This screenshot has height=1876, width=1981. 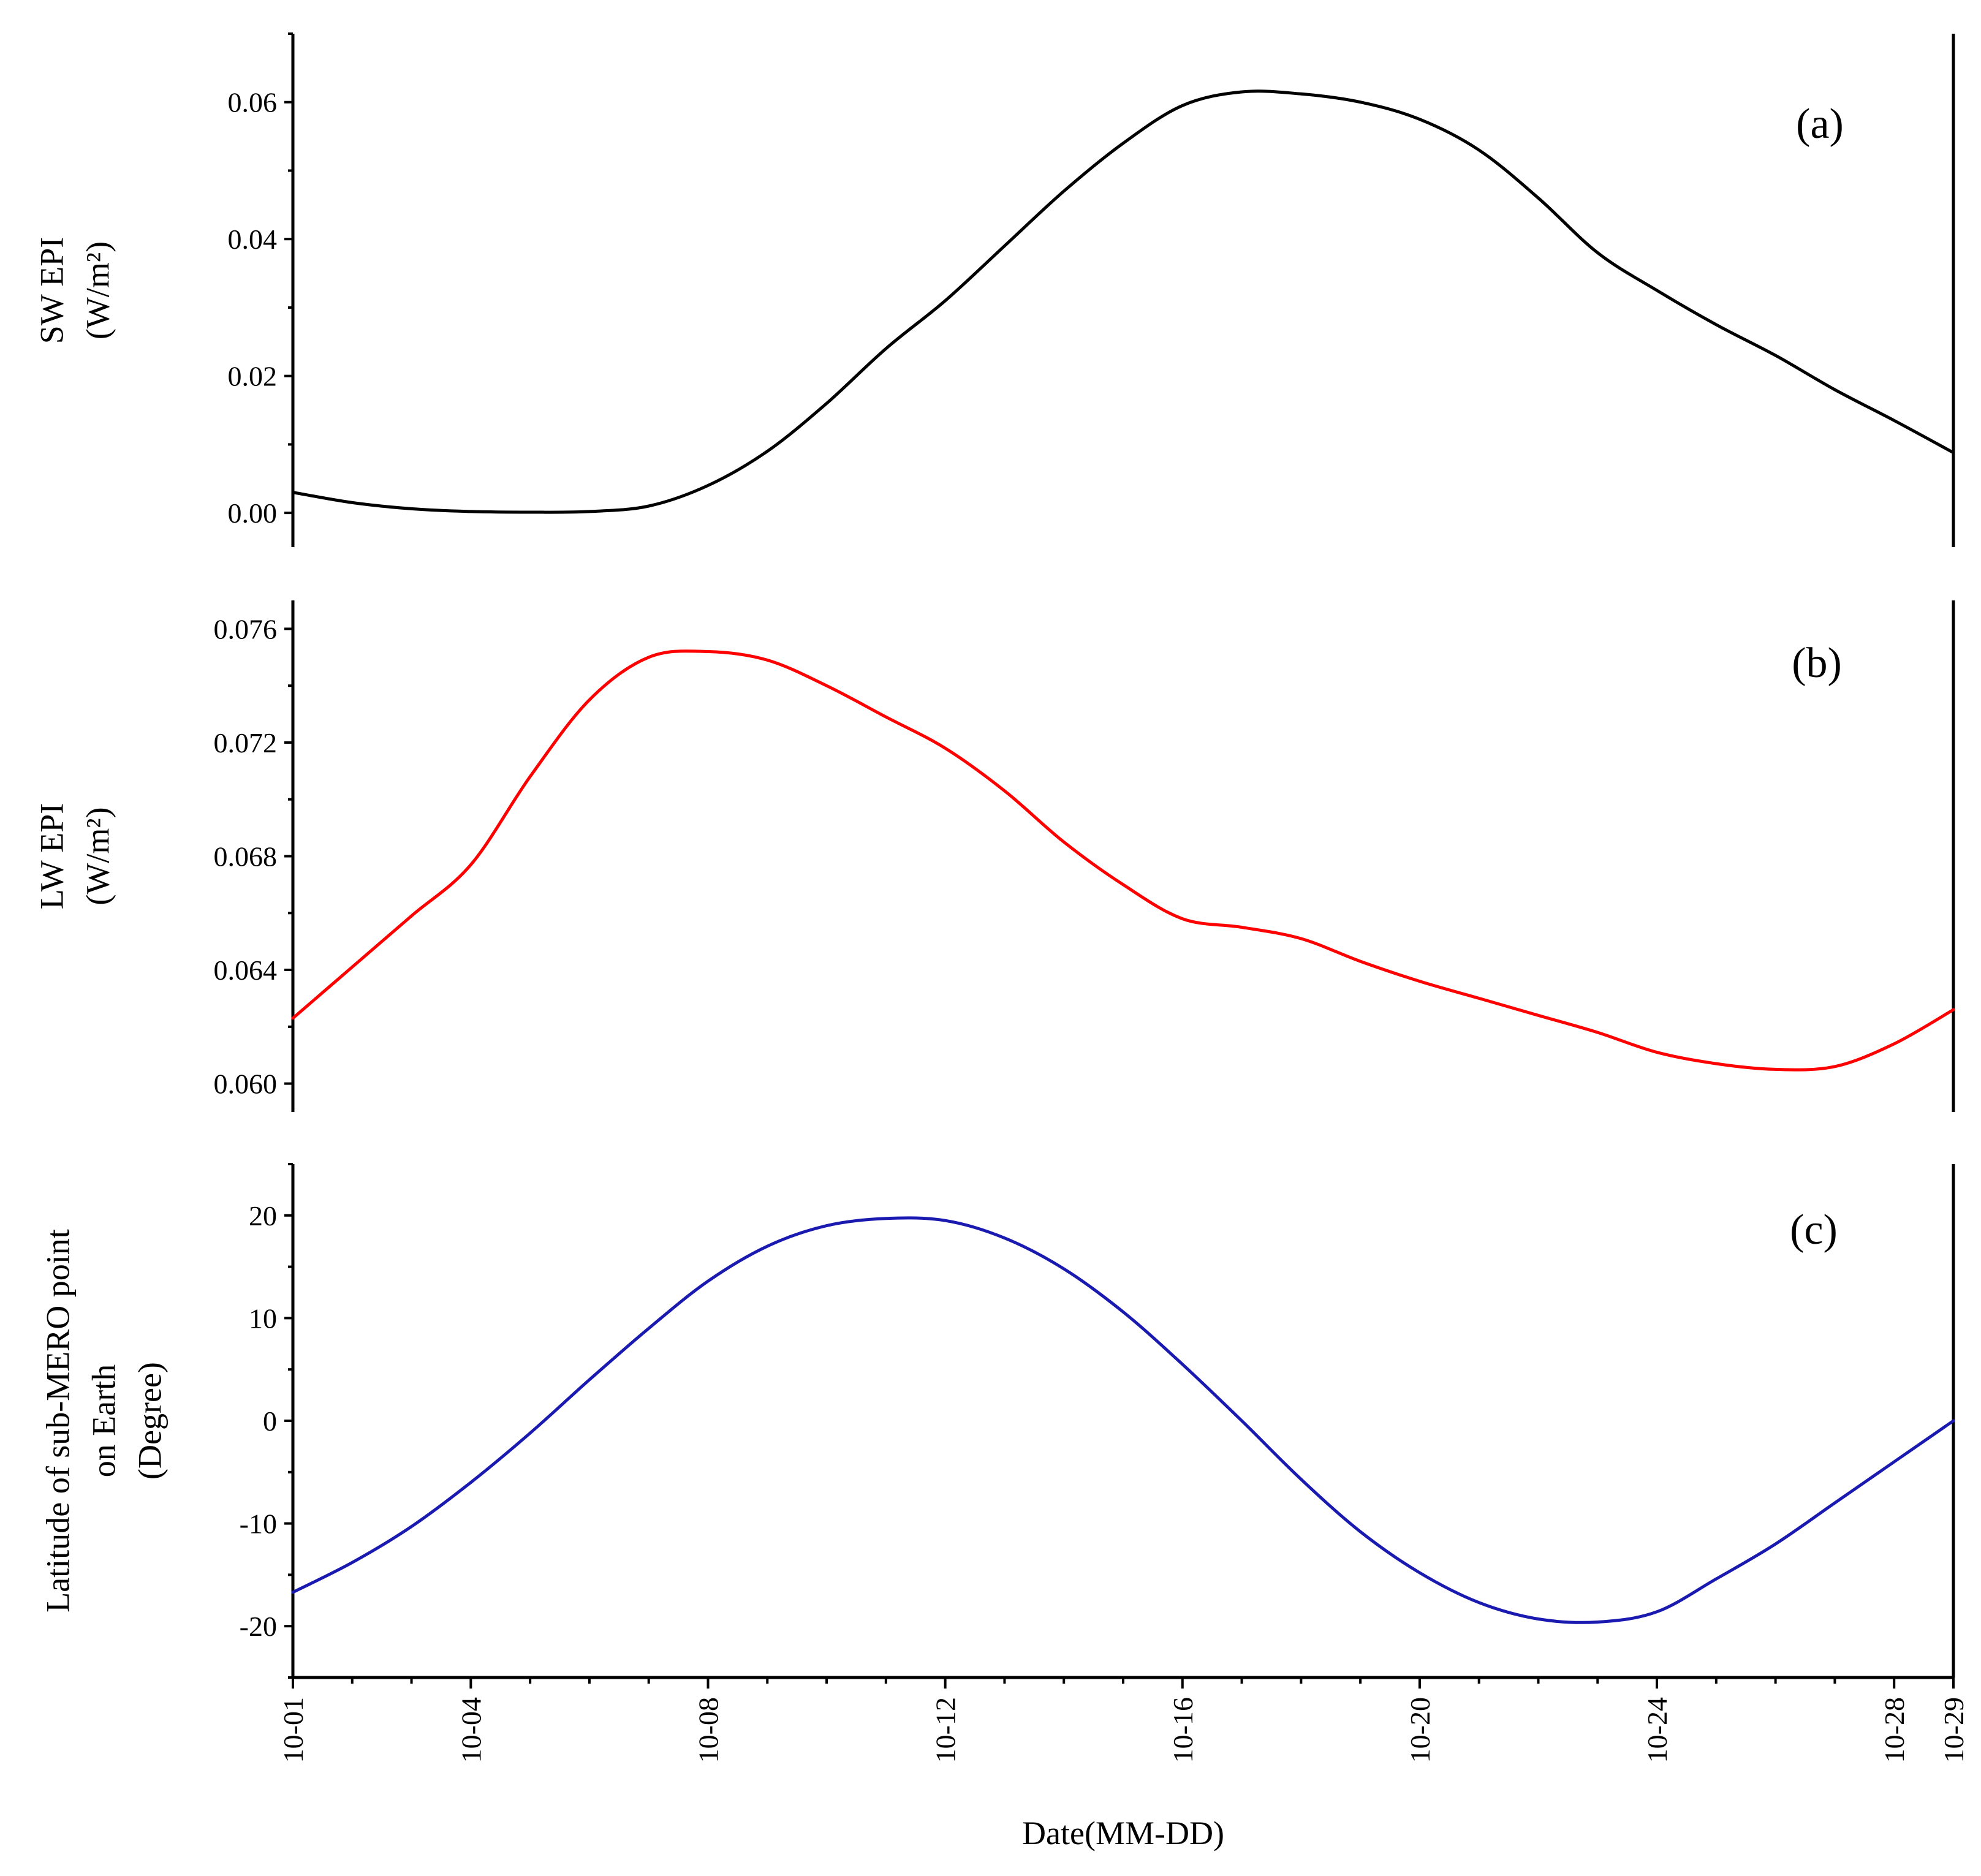 I want to click on y-tick-label: 0.060, so click(x=246, y=1084).